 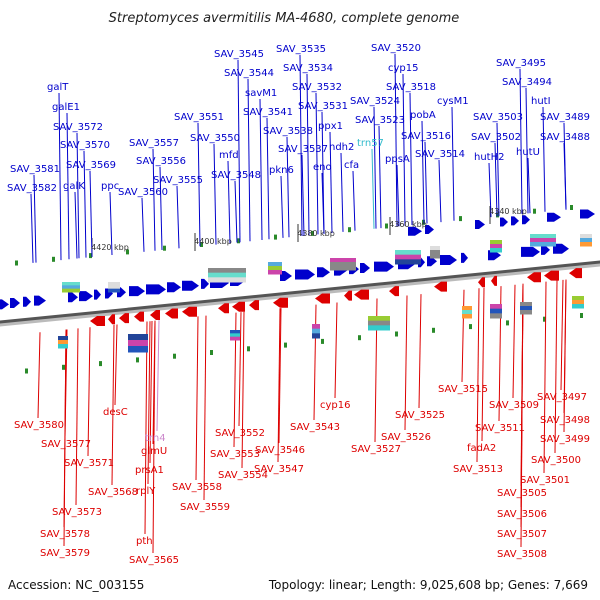 I want to click on gene-label-sav-3541: SAV_3541, so click(x=268, y=112).